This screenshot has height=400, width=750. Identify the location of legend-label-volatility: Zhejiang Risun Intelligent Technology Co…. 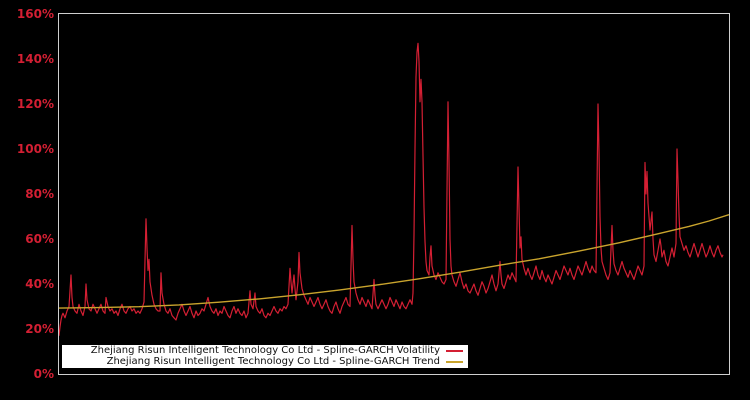
(265, 350).